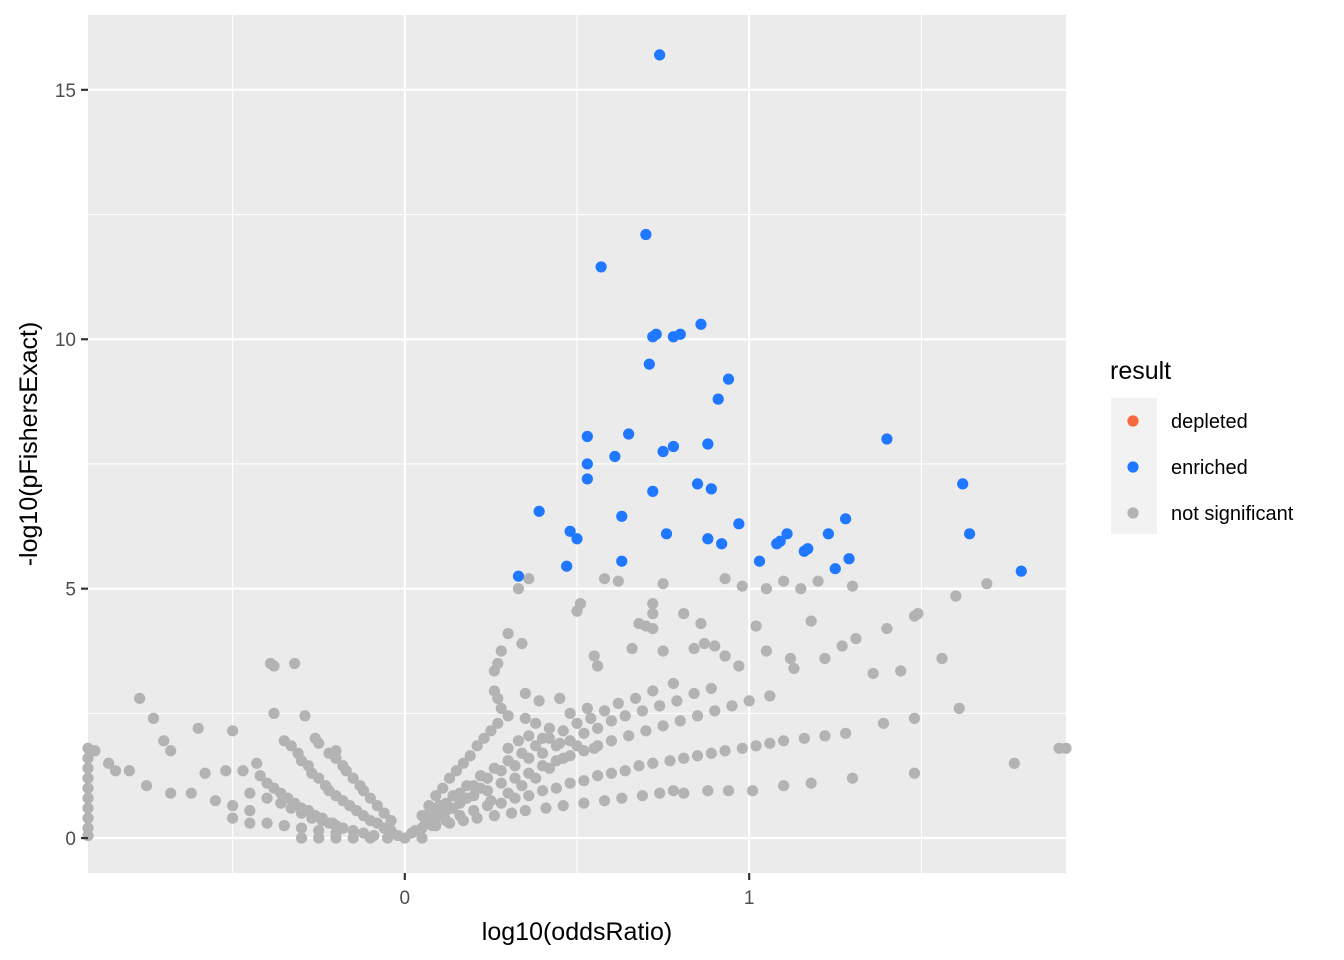 Image resolution: width=1344 pixels, height=960 pixels. What do you see at coordinates (577, 932) in the screenshot?
I see `x-axis-title: log10(oddsRatio)` at bounding box center [577, 932].